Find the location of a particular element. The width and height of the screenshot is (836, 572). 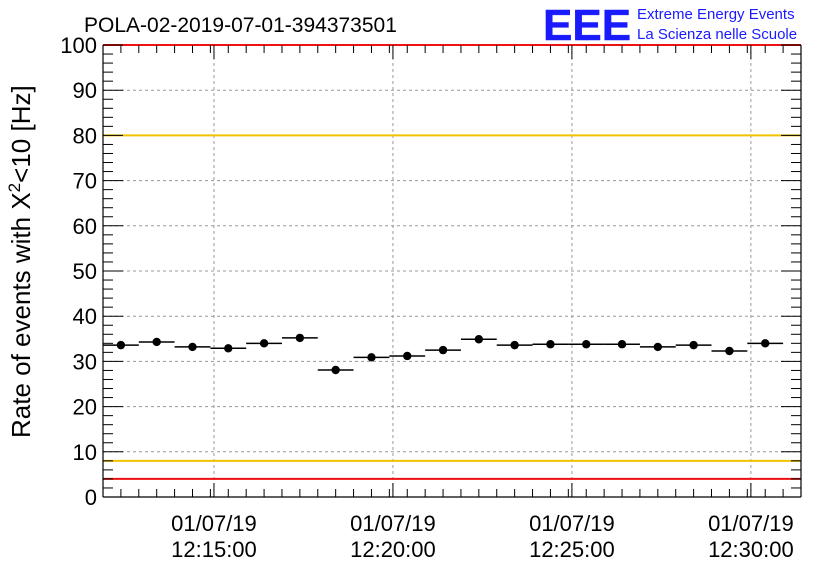

y-tick-label: 60 is located at coordinates (85, 226).